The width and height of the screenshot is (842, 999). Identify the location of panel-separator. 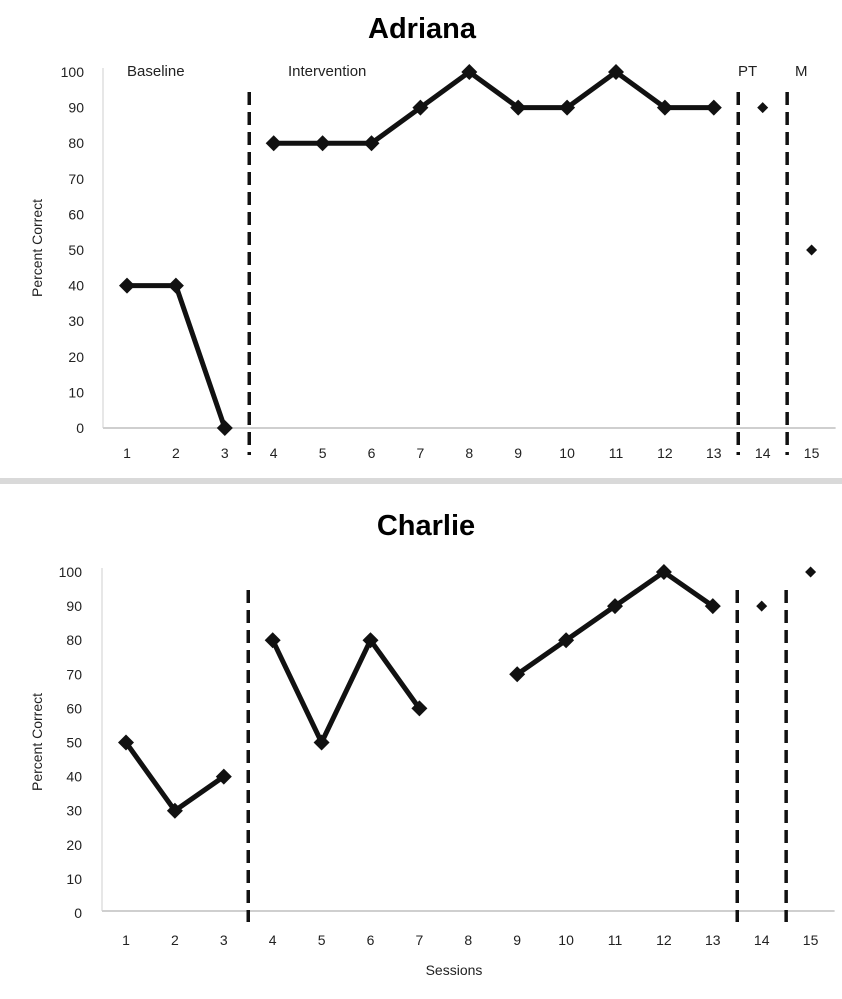
(421, 481).